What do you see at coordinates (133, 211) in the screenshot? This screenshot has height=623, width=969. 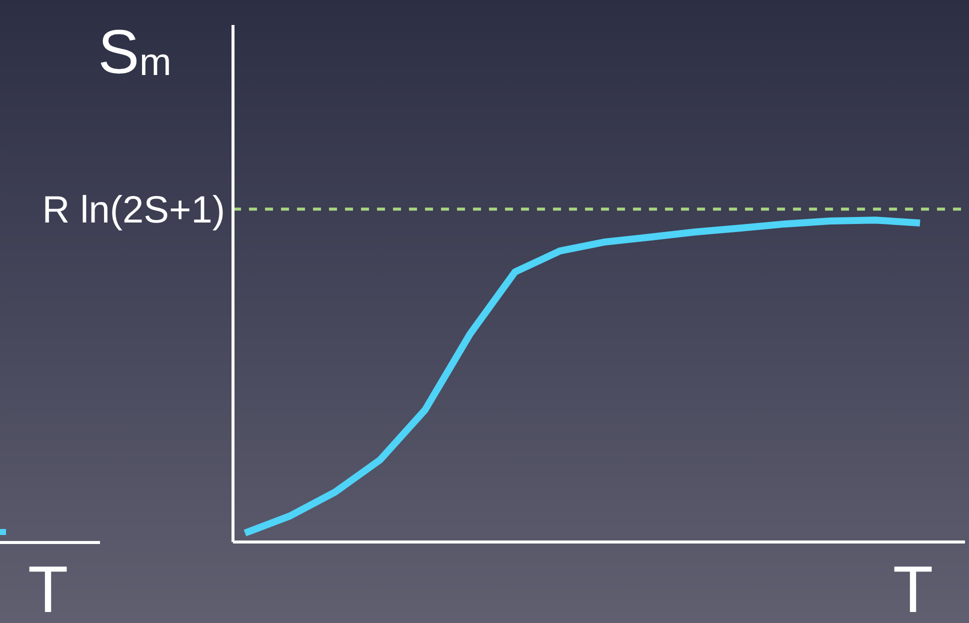 I see `ref-line-label: R ln(2S+1)` at bounding box center [133, 211].